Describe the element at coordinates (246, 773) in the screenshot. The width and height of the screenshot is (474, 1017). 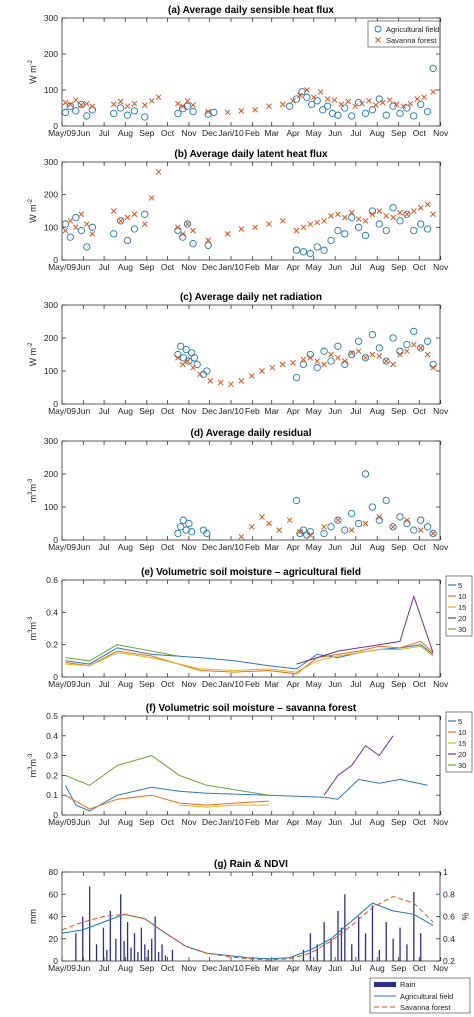
I see `plot-marks` at that location.